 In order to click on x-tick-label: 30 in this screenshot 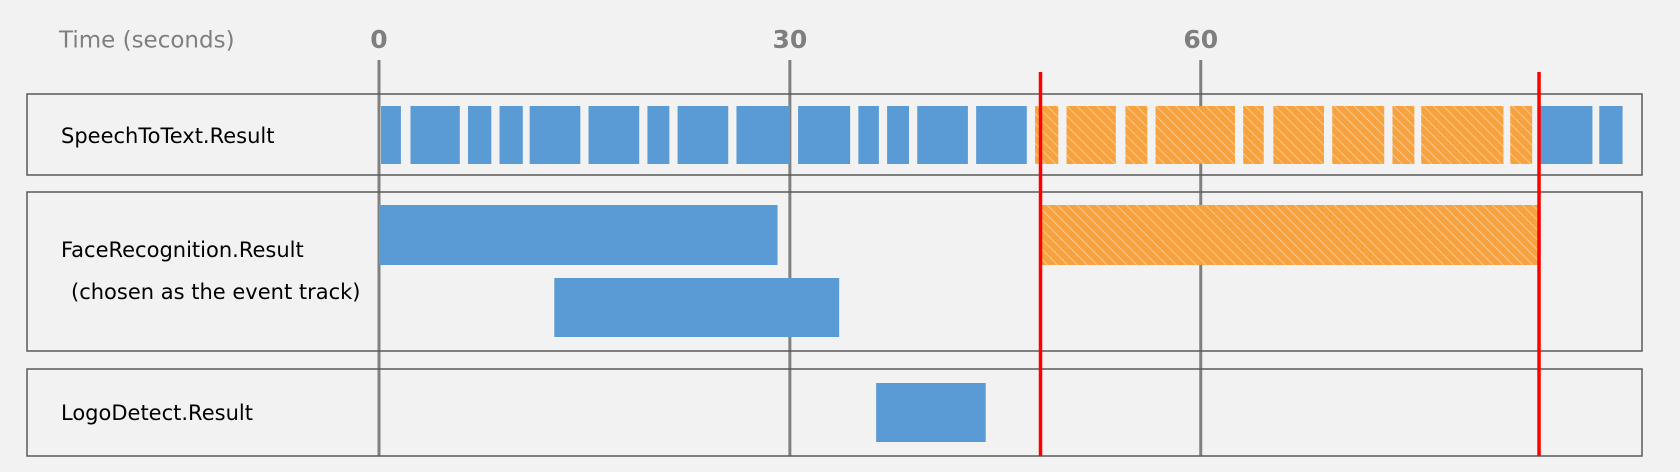, I will do `click(789, 39)`.